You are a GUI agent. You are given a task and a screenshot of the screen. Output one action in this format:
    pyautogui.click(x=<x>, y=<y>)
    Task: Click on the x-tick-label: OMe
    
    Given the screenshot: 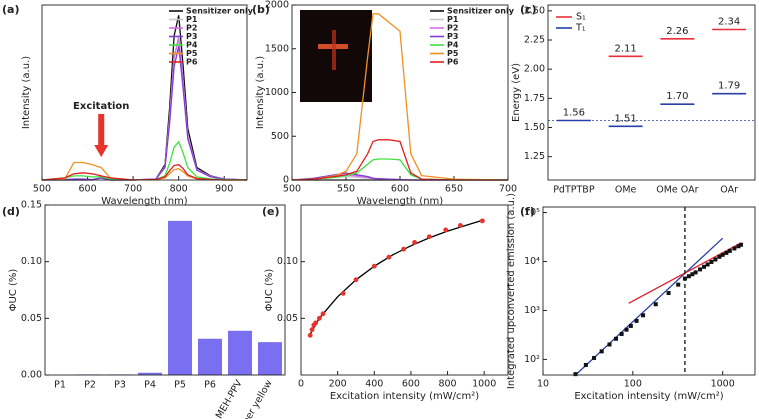 What is the action you would take?
    pyautogui.click(x=626, y=190)
    